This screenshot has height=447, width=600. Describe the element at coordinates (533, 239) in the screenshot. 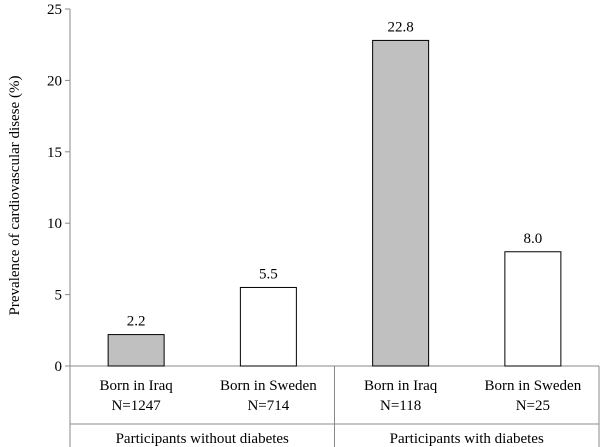

I see `data-label: 8.0` at that location.